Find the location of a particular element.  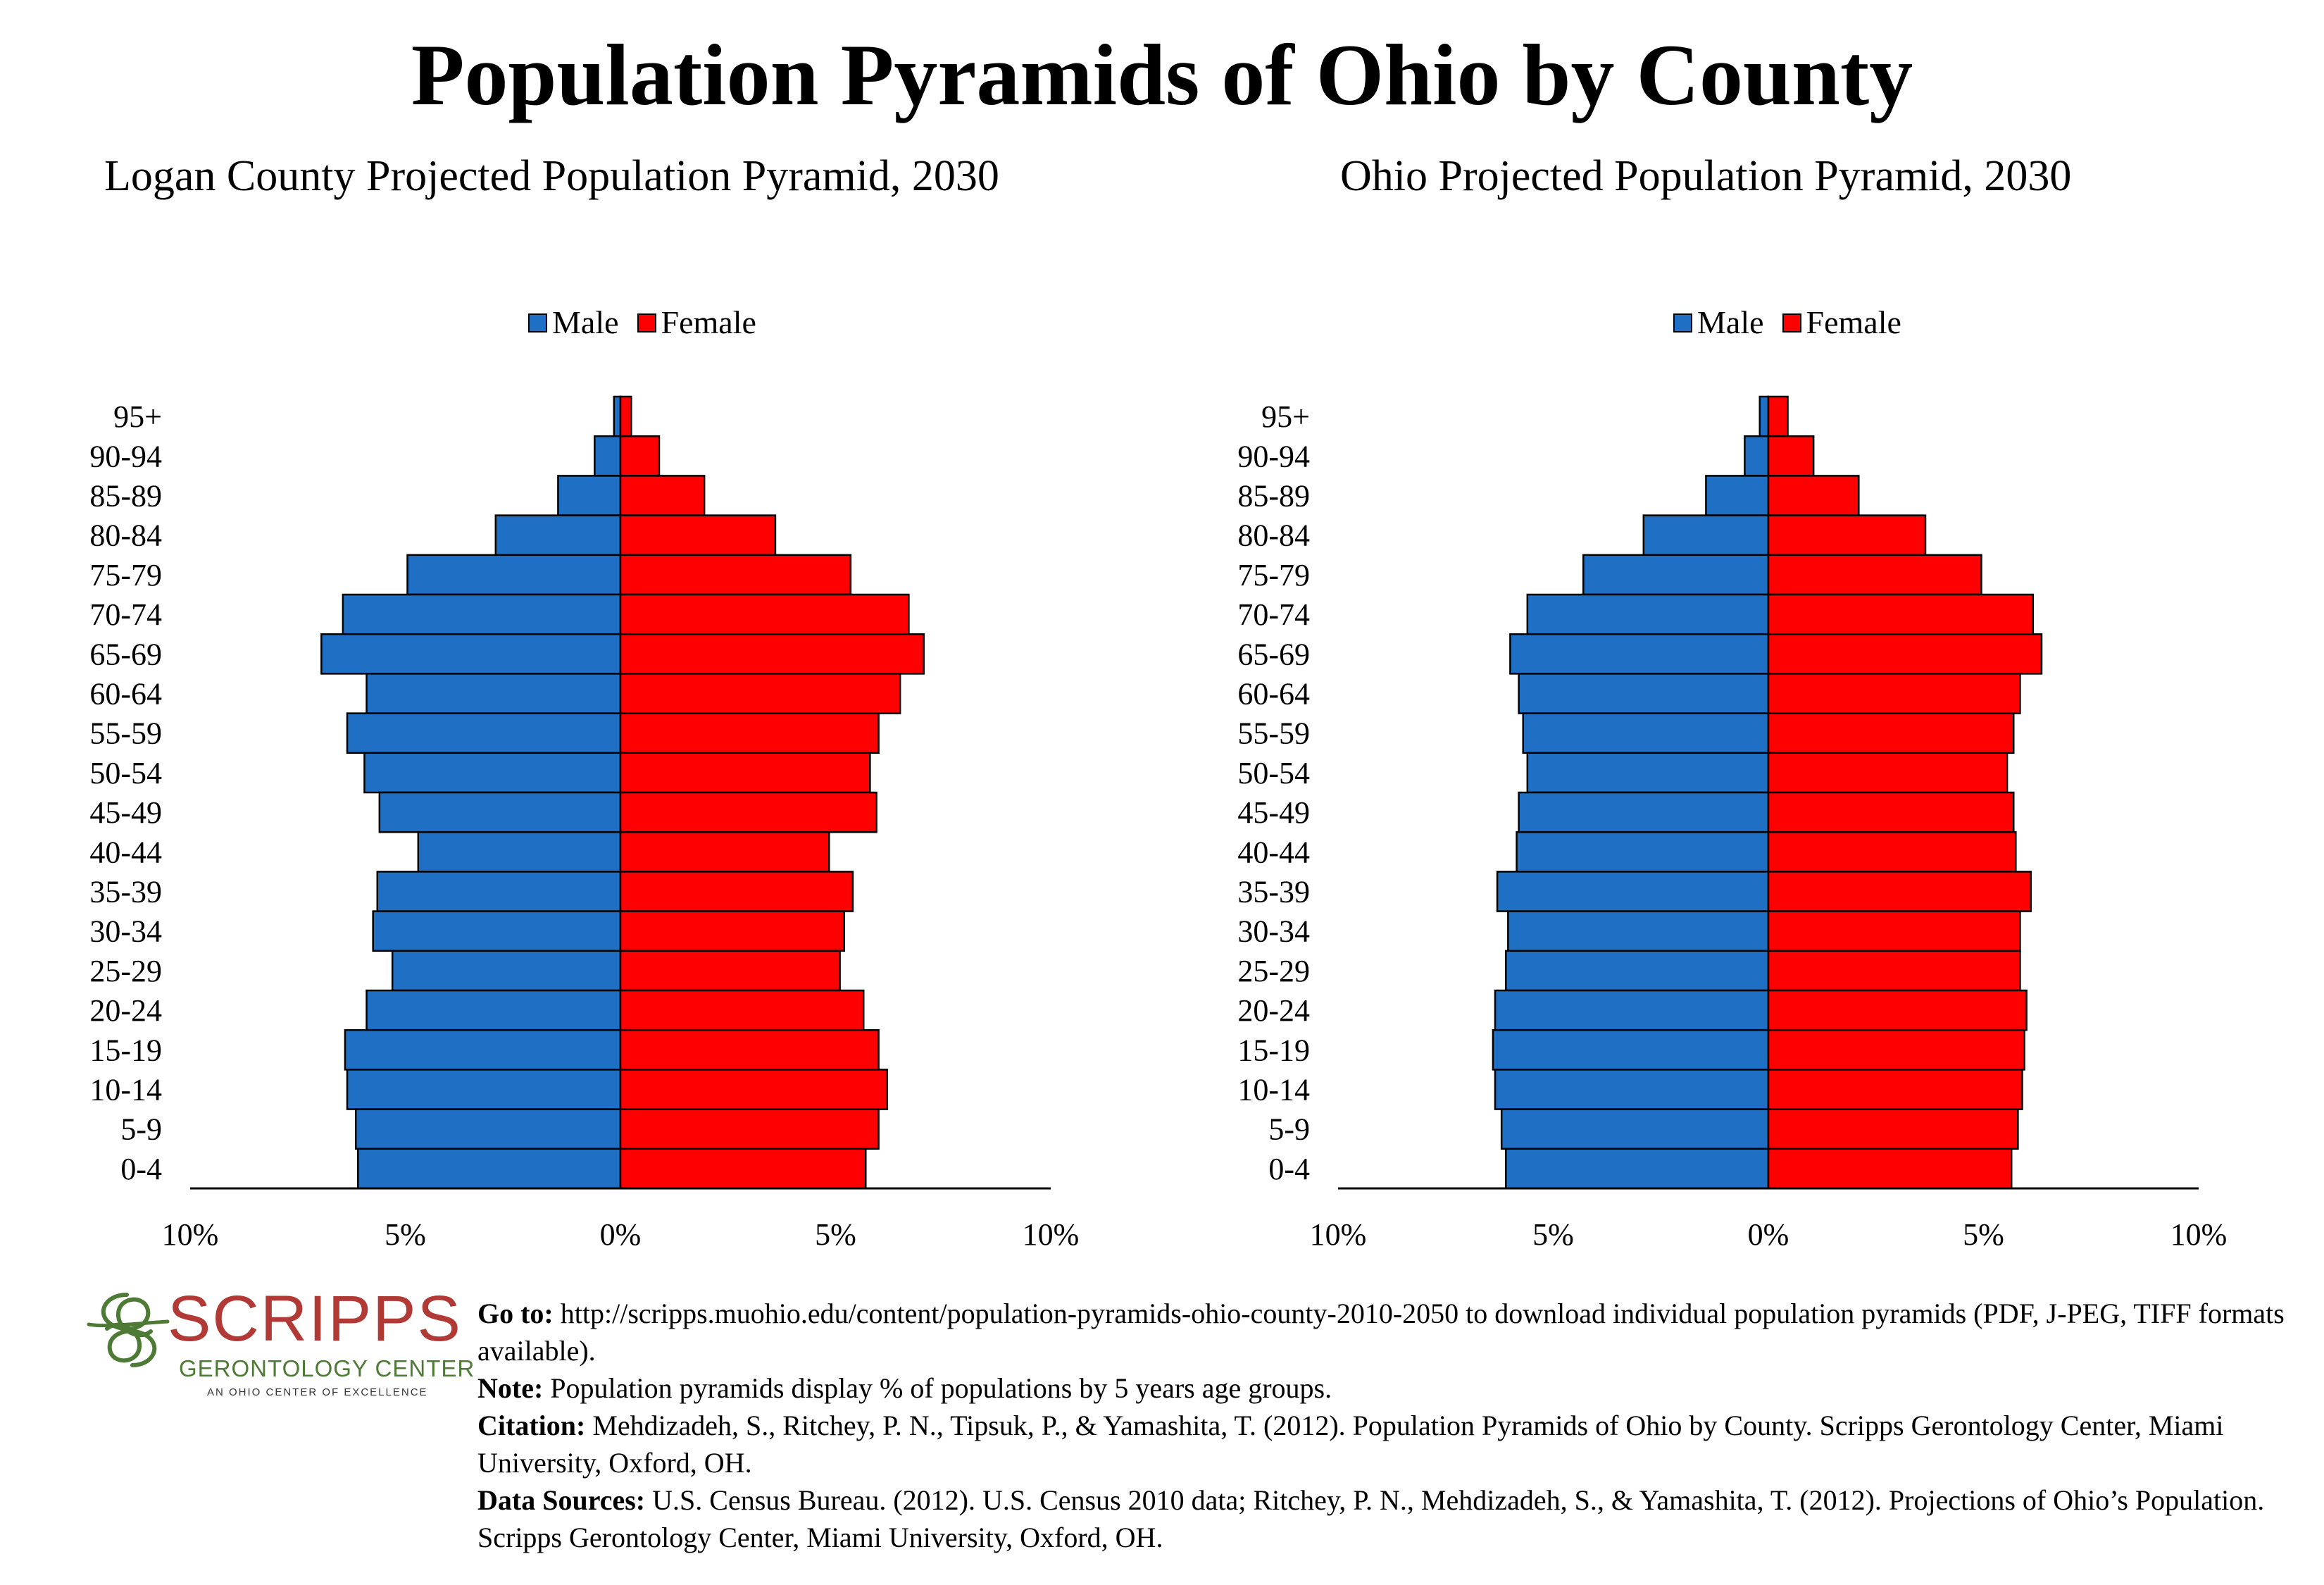

chart-title-ohio: Ohio Projected Population Pyramid, 2030 is located at coordinates (1706, 176).